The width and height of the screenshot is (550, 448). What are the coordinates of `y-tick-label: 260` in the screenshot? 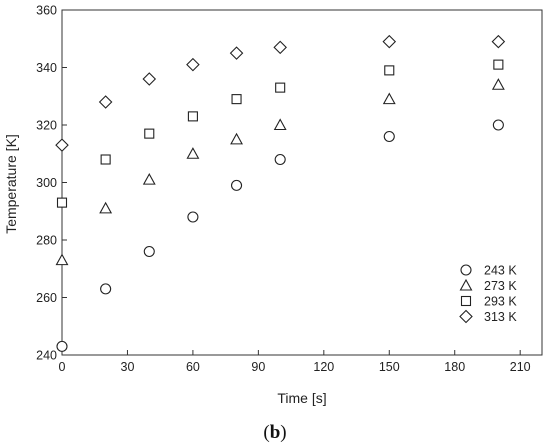 It's located at (46, 298).